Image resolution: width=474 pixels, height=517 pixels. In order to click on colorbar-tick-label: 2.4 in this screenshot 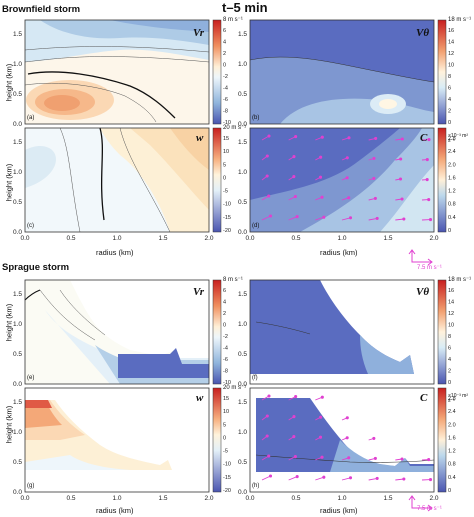, I will do `click(452, 152)`.